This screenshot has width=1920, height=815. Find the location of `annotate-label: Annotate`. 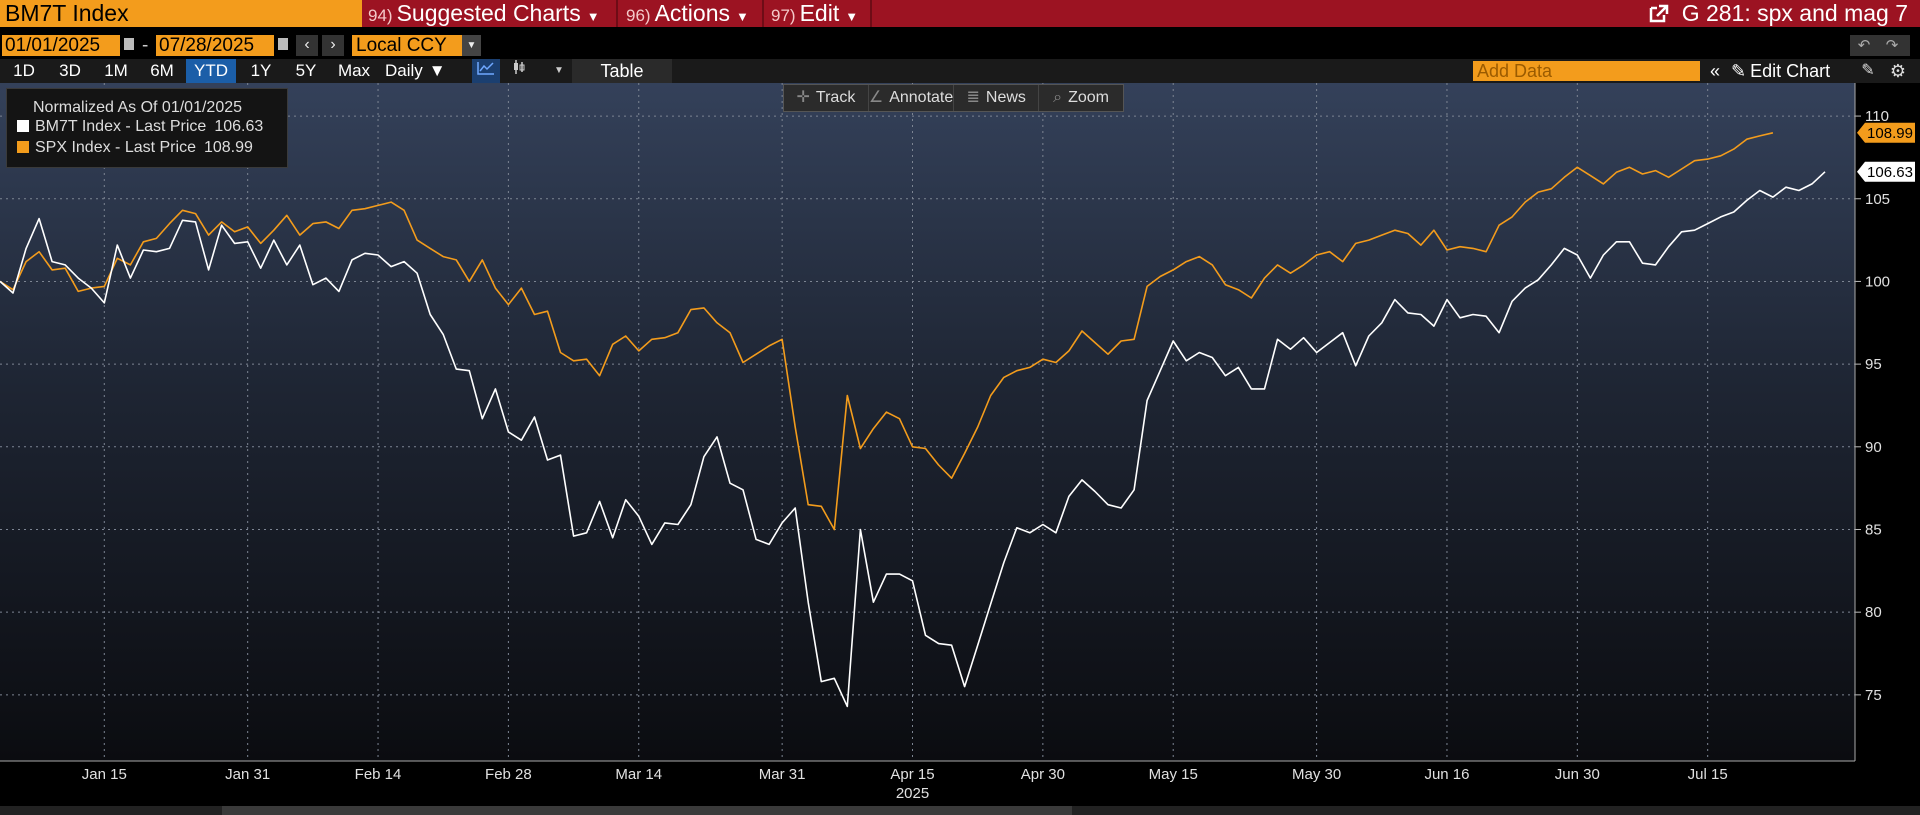

annotate-label: Annotate is located at coordinates (921, 97).